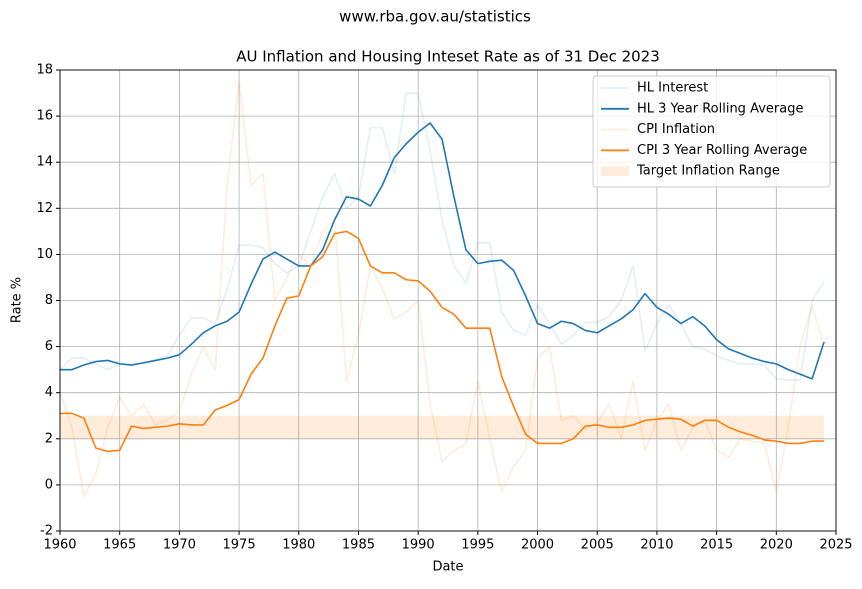 Image resolution: width=862 pixels, height=589 pixels. What do you see at coordinates (44, 162) in the screenshot?
I see `y-tick-label: 14` at bounding box center [44, 162].